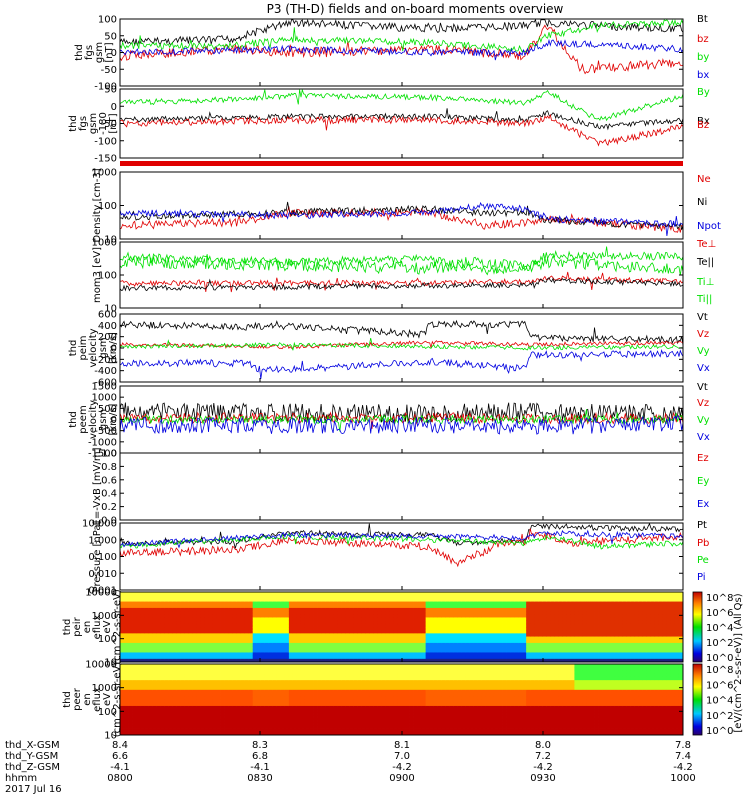  I want to click on y-tick-label: 100, so click(107, 276).